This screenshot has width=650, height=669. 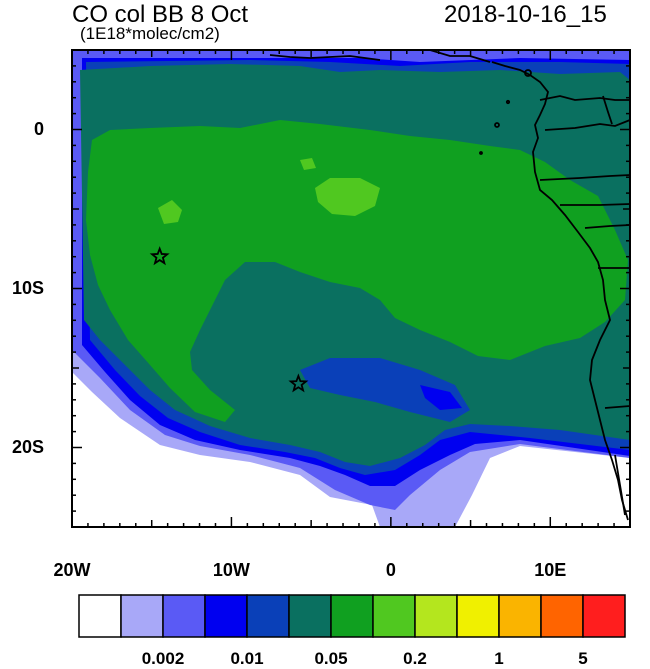 I want to click on y-tick-label: 20S, so click(x=27, y=446).